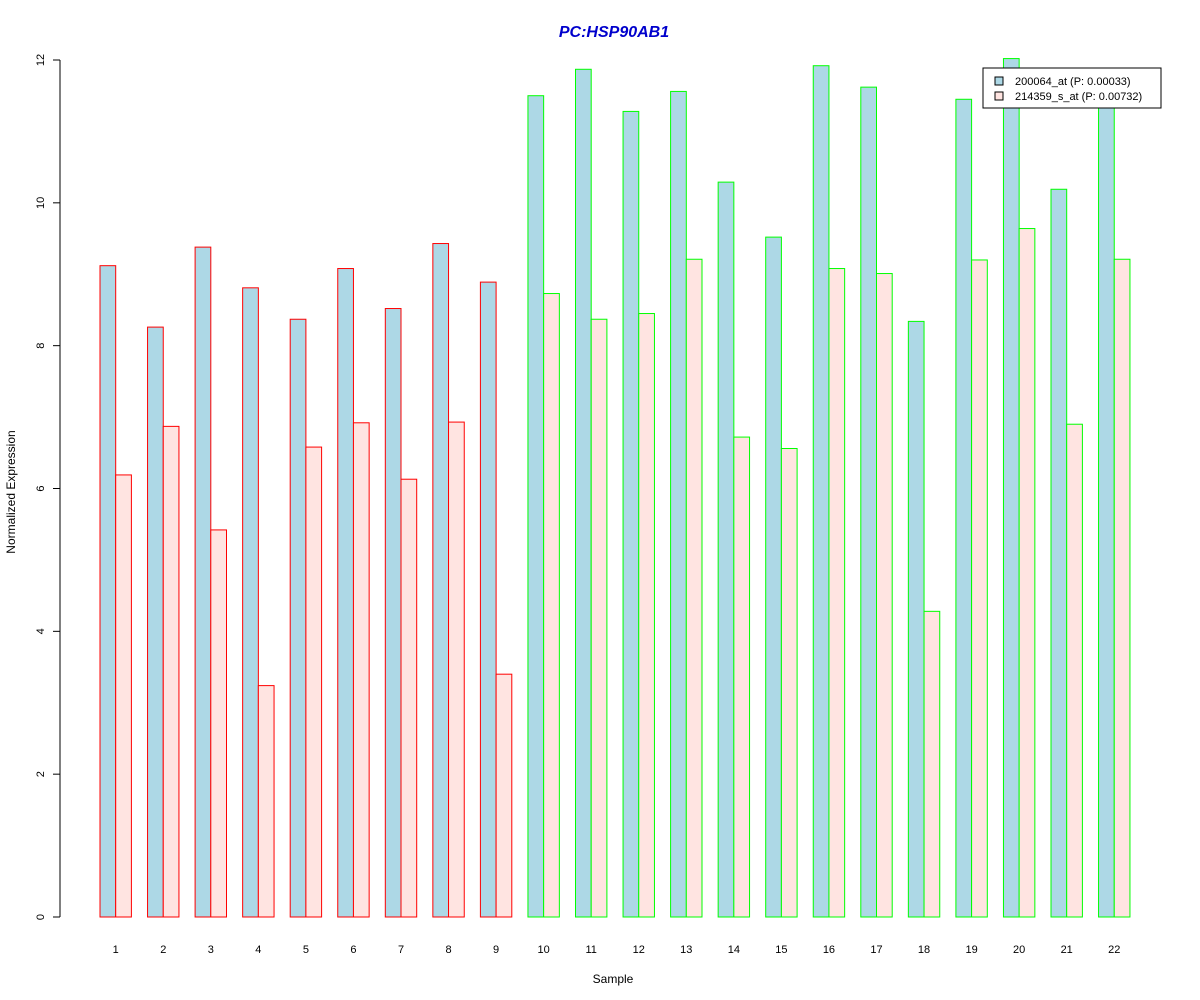 Image resolution: width=1200 pixels, height=1000 pixels. Describe the element at coordinates (163, 950) in the screenshot. I see `x-tick-label: 2` at that location.